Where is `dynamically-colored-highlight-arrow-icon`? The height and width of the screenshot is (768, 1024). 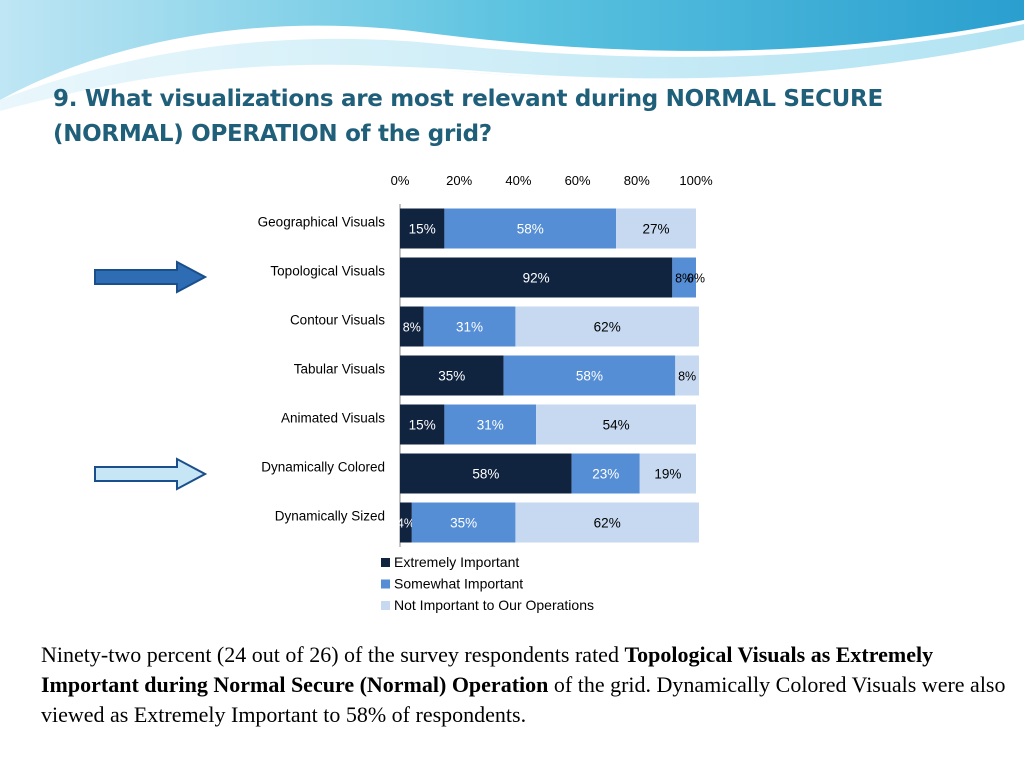
dynamically-colored-highlight-arrow-icon is located at coordinates (150, 474).